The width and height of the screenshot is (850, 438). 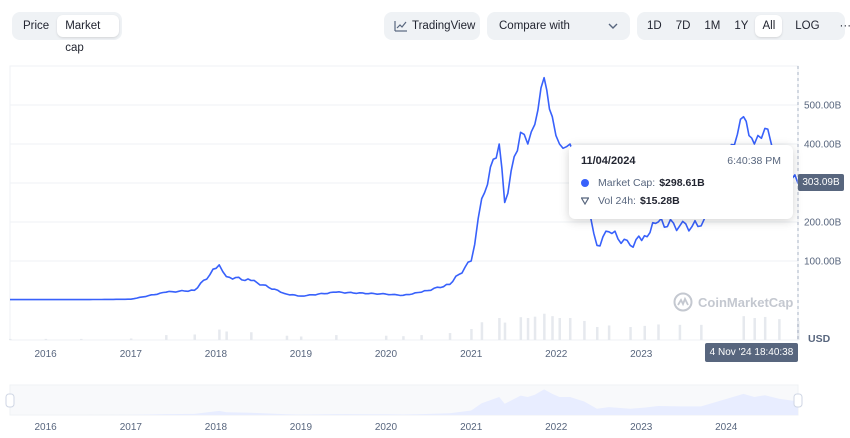 What do you see at coordinates (301, 354) in the screenshot?
I see `x-tick-label: 2019` at bounding box center [301, 354].